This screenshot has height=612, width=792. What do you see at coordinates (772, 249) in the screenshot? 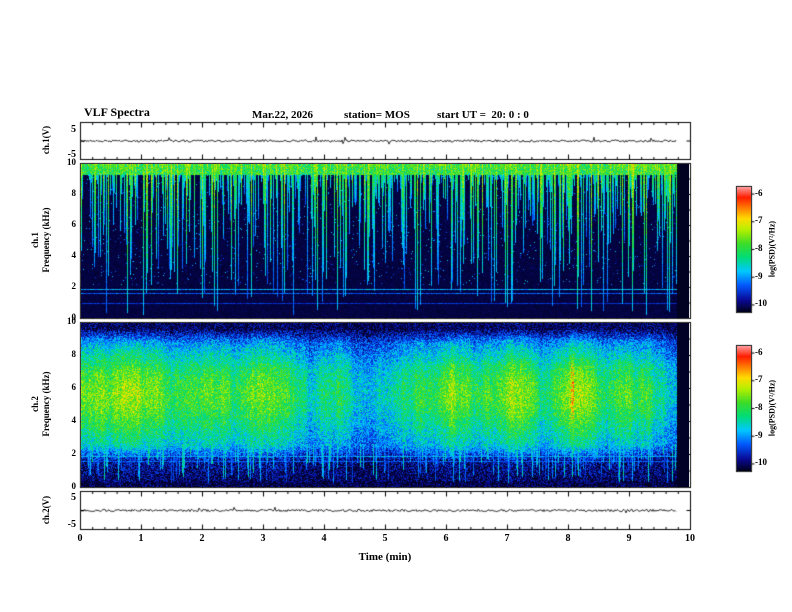
I see `ch1-colorbar-axis-label: log(PSD)(V²/Hz)` at bounding box center [772, 249].